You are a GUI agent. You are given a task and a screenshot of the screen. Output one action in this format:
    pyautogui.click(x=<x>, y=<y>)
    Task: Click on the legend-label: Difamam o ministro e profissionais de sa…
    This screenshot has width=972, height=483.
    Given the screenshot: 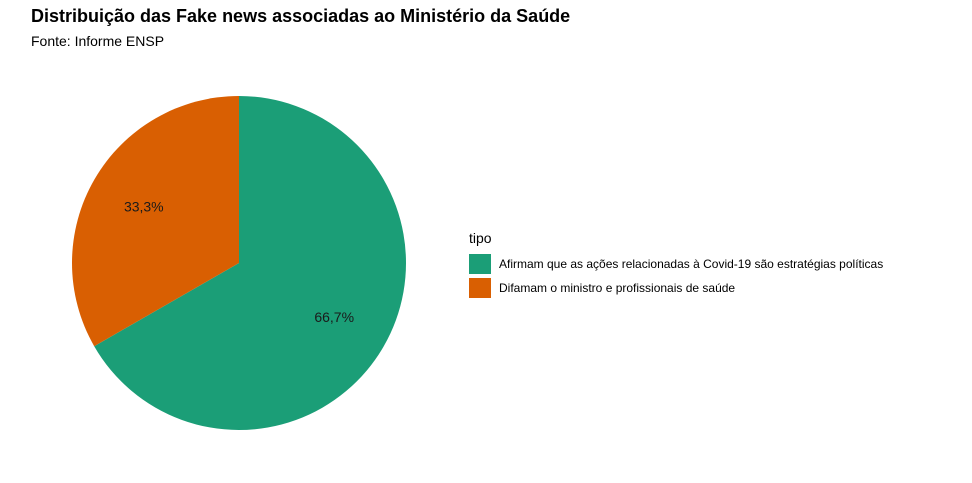 What is the action you would take?
    pyautogui.click(x=617, y=288)
    